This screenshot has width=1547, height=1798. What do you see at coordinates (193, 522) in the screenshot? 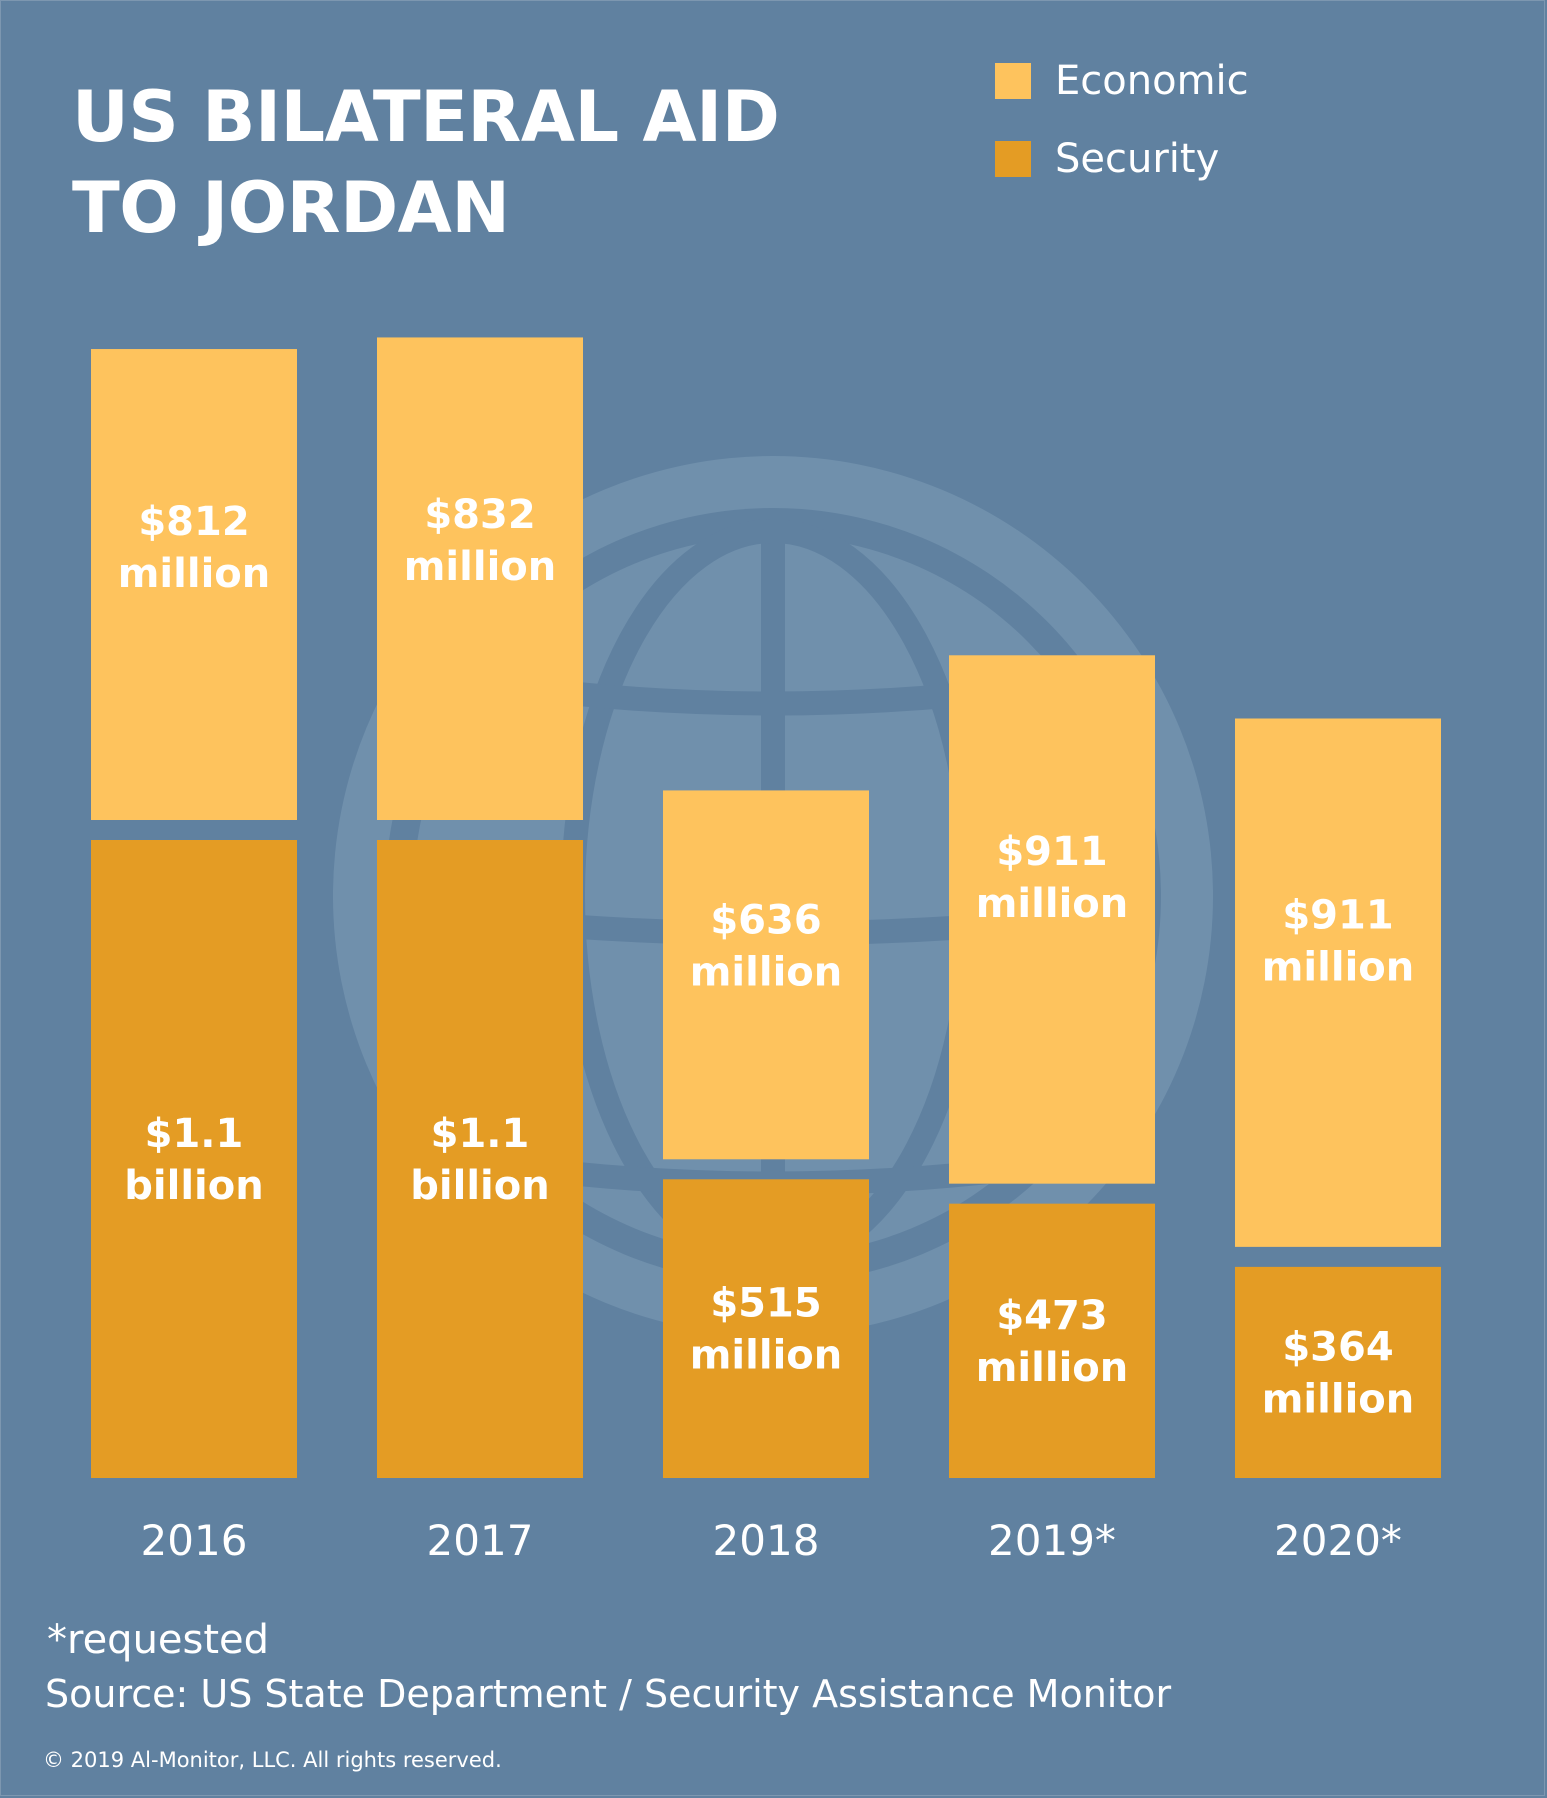
I see `bar-label-economic-line: $812` at bounding box center [193, 522].